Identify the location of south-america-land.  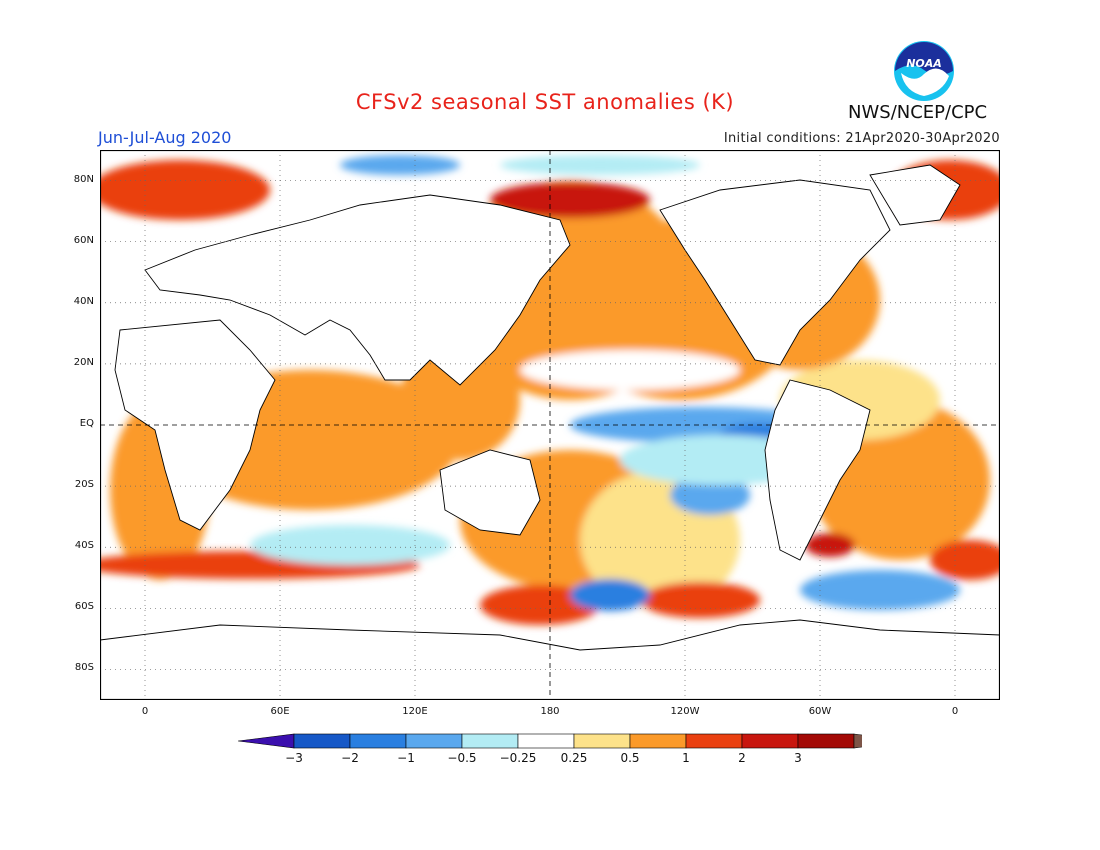
(817, 470).